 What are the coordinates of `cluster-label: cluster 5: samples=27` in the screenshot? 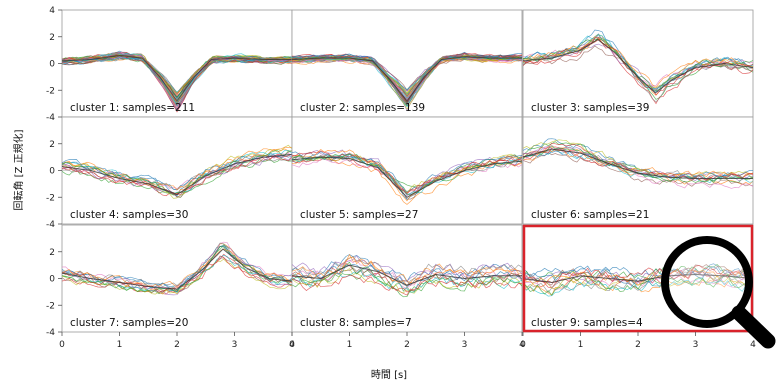 It's located at (359, 215).